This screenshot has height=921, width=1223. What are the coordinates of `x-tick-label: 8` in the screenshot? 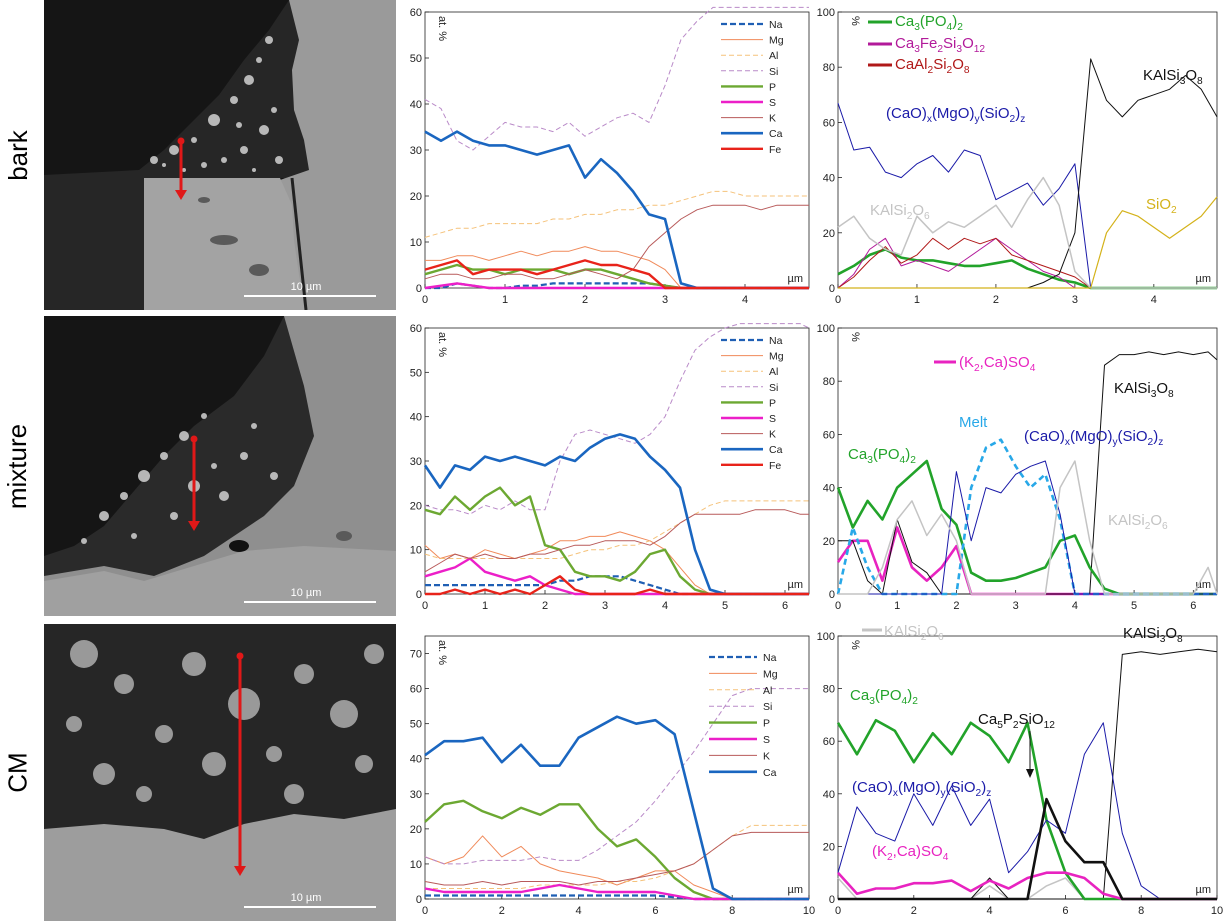 It's located at (1141, 911).